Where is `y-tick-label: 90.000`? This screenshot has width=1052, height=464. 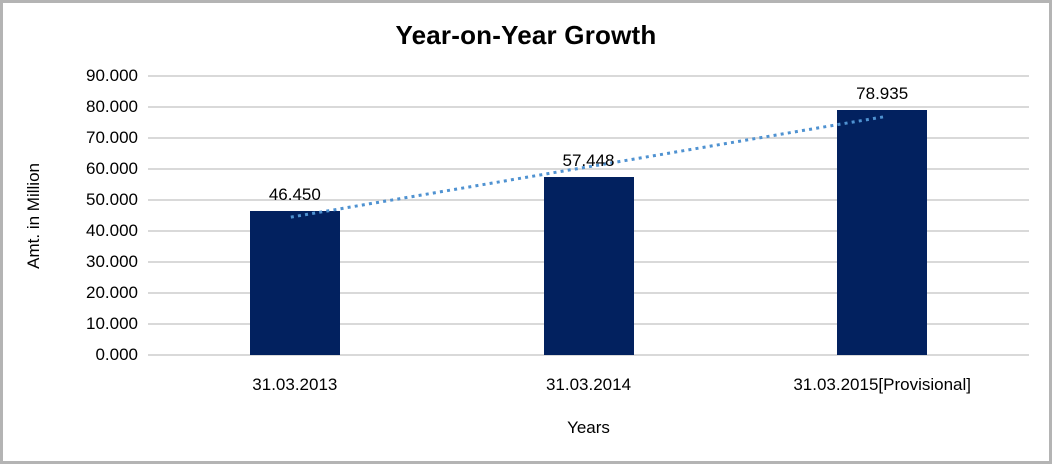 y-tick-label: 90.000 is located at coordinates (112, 75).